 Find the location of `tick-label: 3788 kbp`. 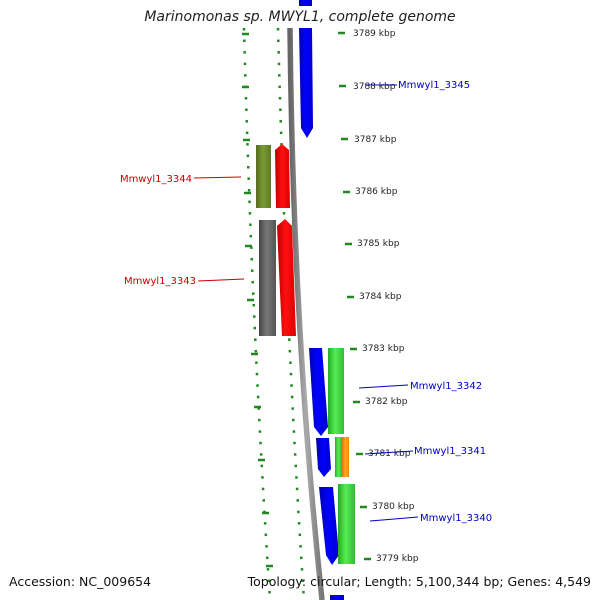

tick-label: 3788 kbp is located at coordinates (374, 87).